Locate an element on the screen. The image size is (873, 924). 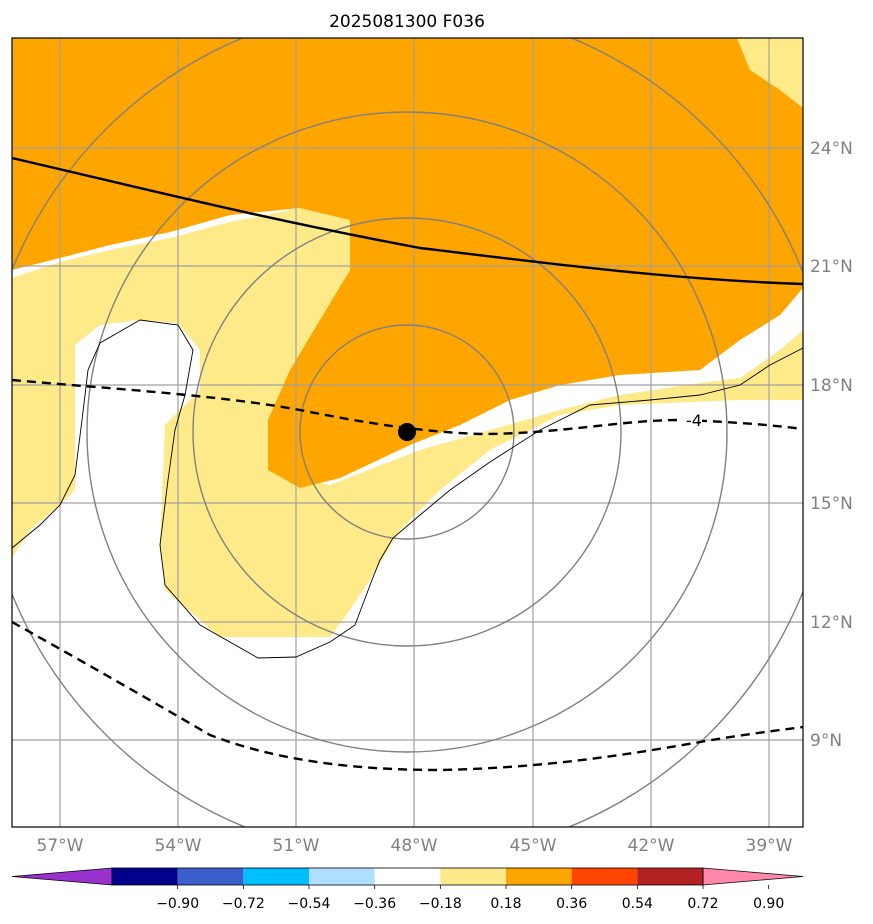
map-title: 2025081300 F036 is located at coordinates (407, 22).